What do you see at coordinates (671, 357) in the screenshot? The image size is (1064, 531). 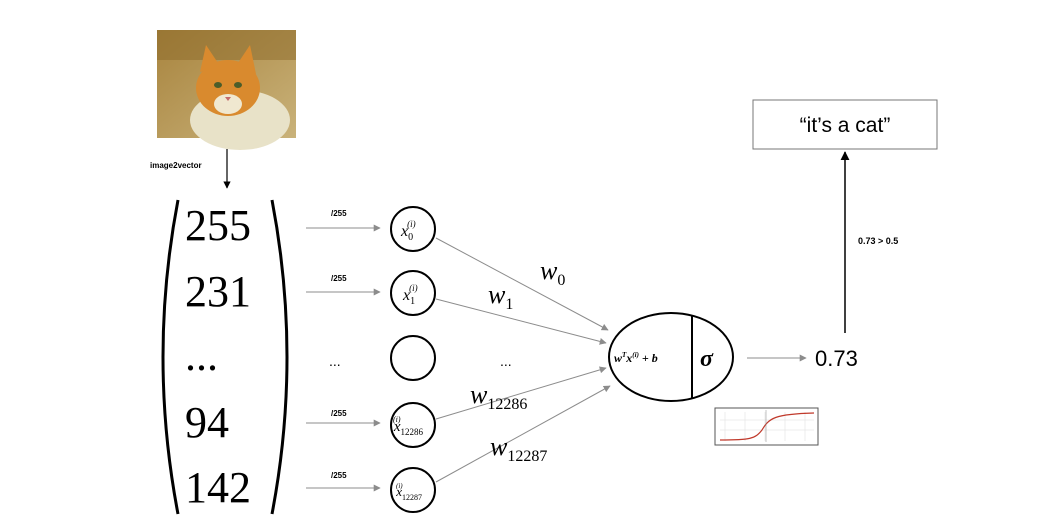 I see `neuron` at bounding box center [671, 357].